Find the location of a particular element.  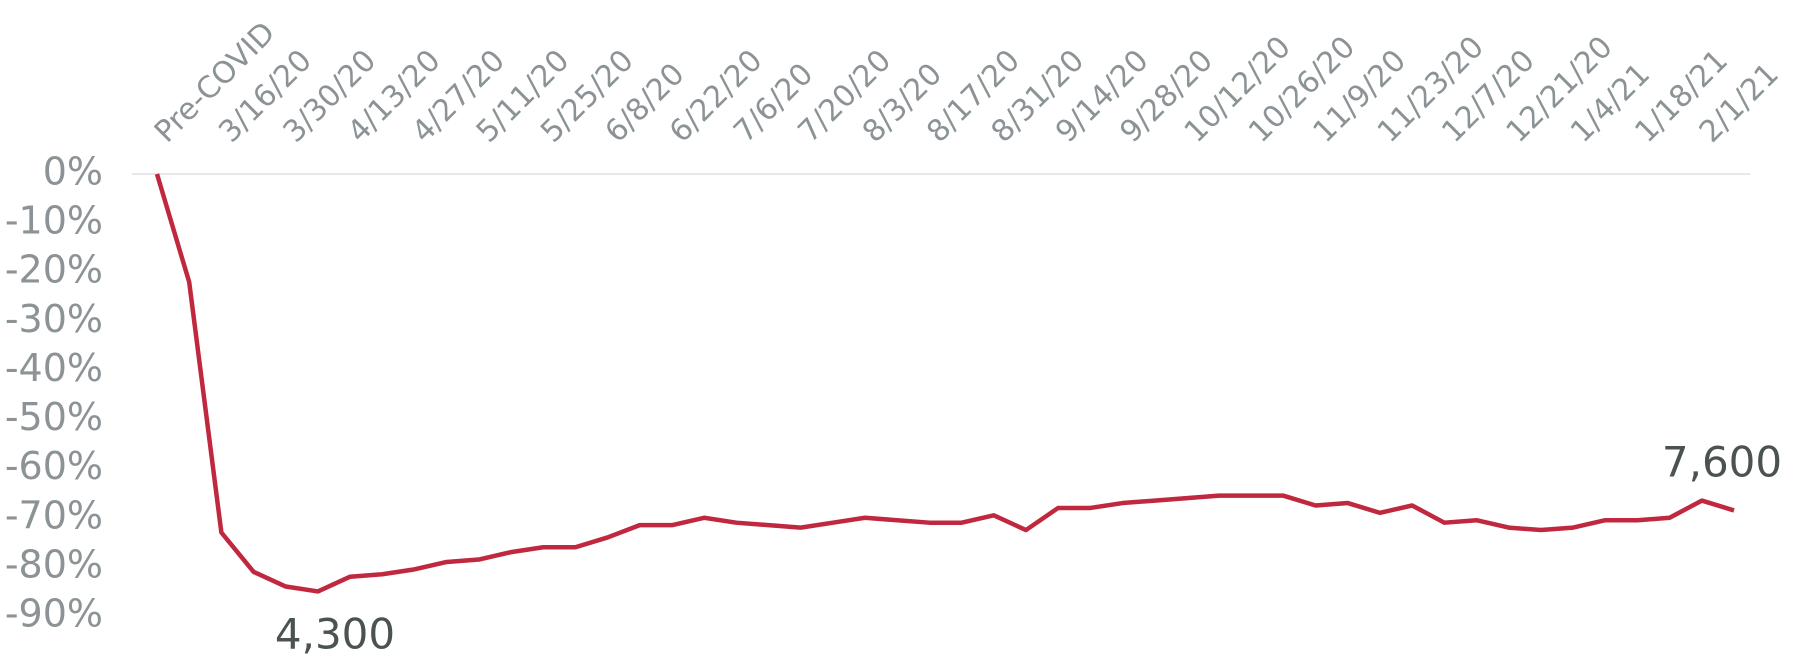

y-tick-label: -20% is located at coordinates (54, 270).